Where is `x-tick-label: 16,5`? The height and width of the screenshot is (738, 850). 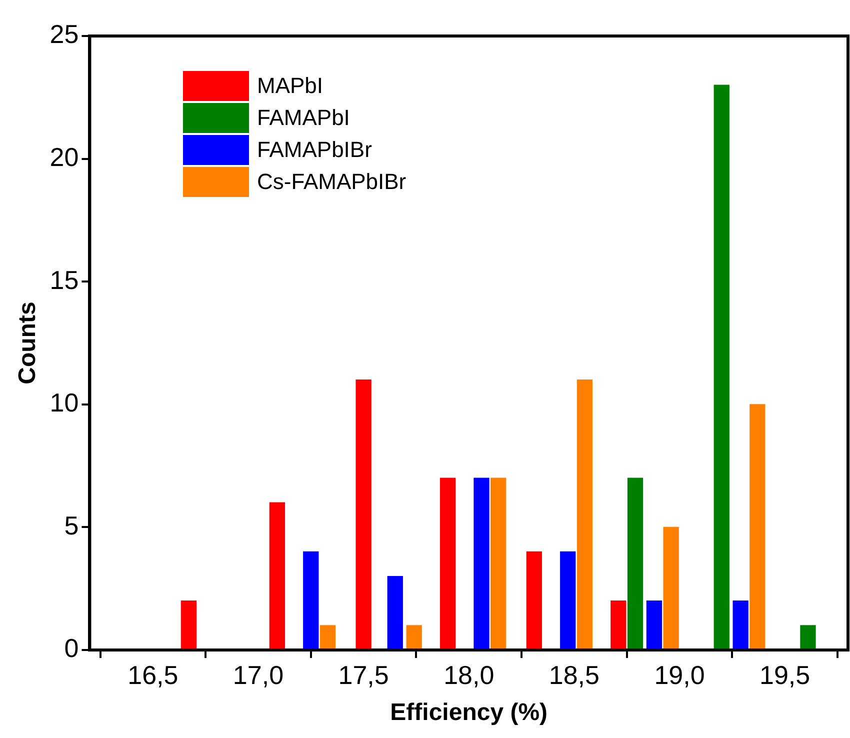
x-tick-label: 16,5 is located at coordinates (153, 675).